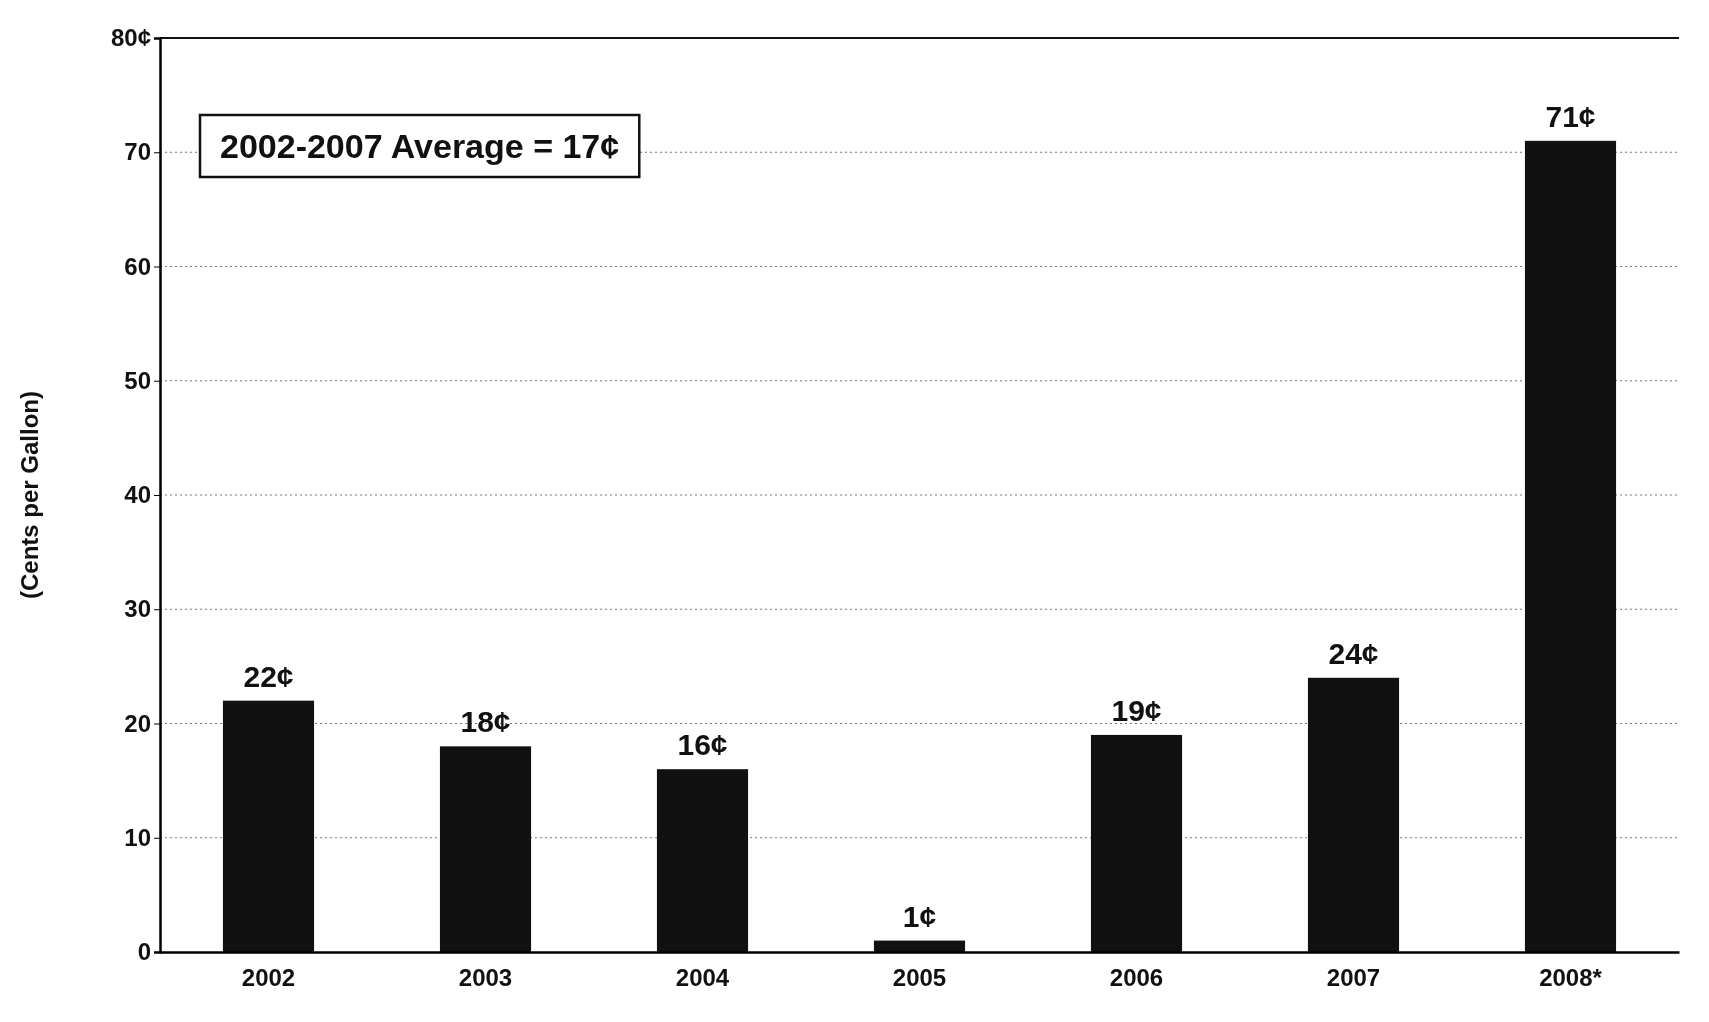 This screenshot has width=1709, height=1022. I want to click on y-tick-label: 20, so click(137, 723).